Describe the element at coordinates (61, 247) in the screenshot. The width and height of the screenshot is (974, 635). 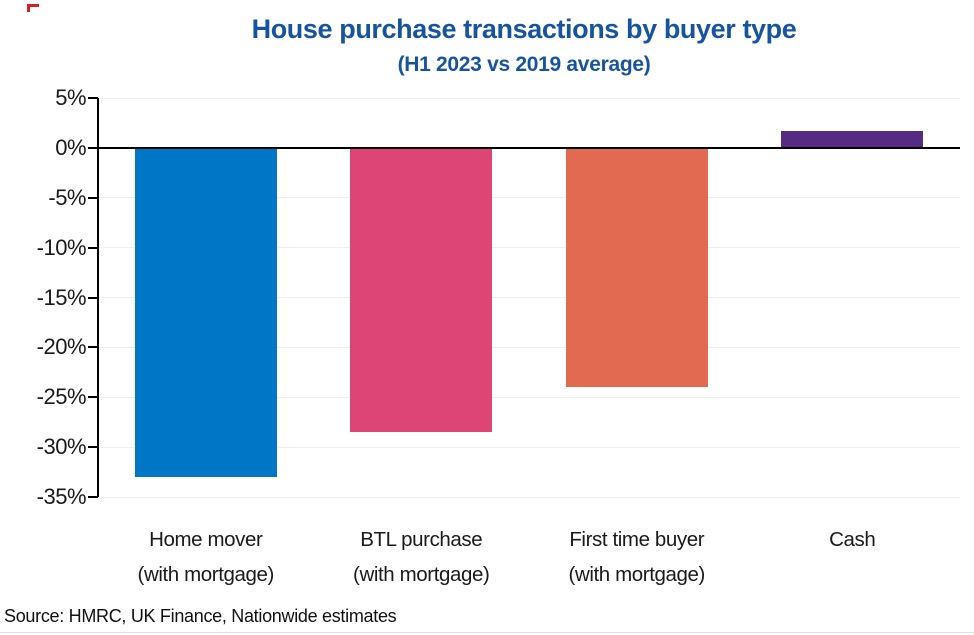
I see `y-tick-label: -10%` at that location.